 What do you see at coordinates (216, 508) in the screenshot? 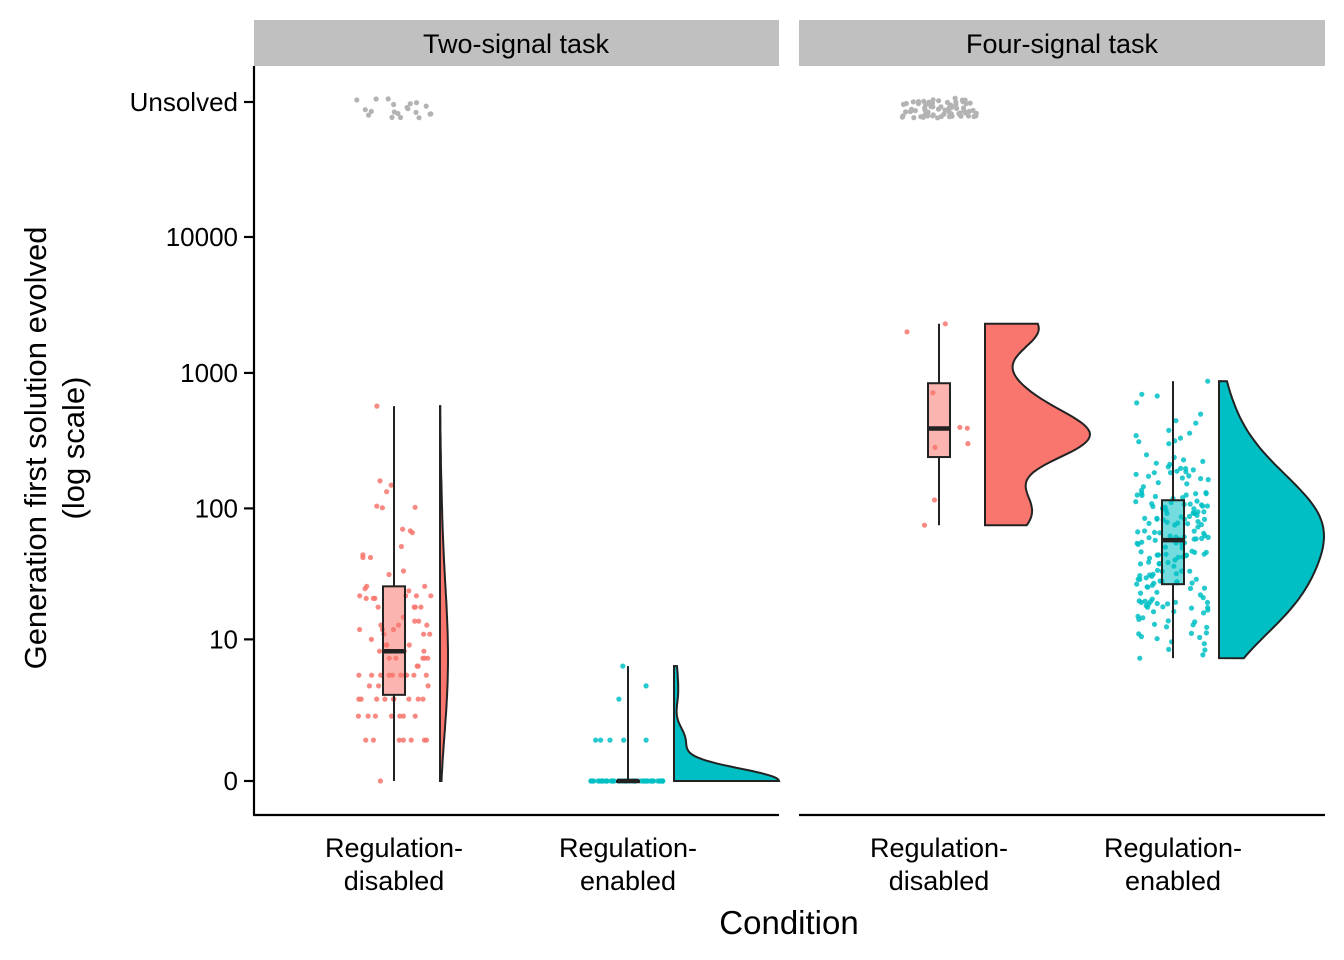
I see `y-tick-label: 100` at bounding box center [216, 508].